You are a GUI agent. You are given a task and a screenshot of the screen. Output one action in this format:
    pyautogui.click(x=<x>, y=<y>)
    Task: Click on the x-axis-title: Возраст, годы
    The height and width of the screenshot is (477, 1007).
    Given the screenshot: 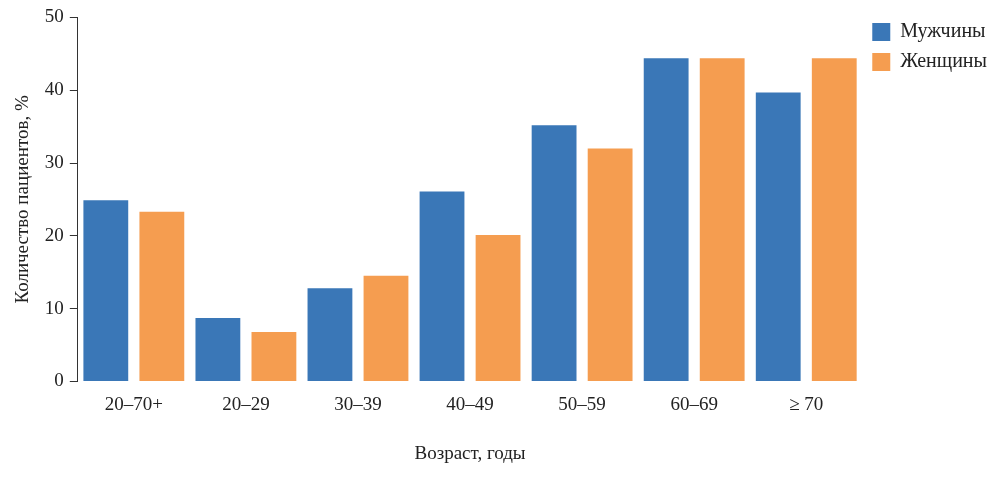 What is the action you would take?
    pyautogui.click(x=470, y=452)
    